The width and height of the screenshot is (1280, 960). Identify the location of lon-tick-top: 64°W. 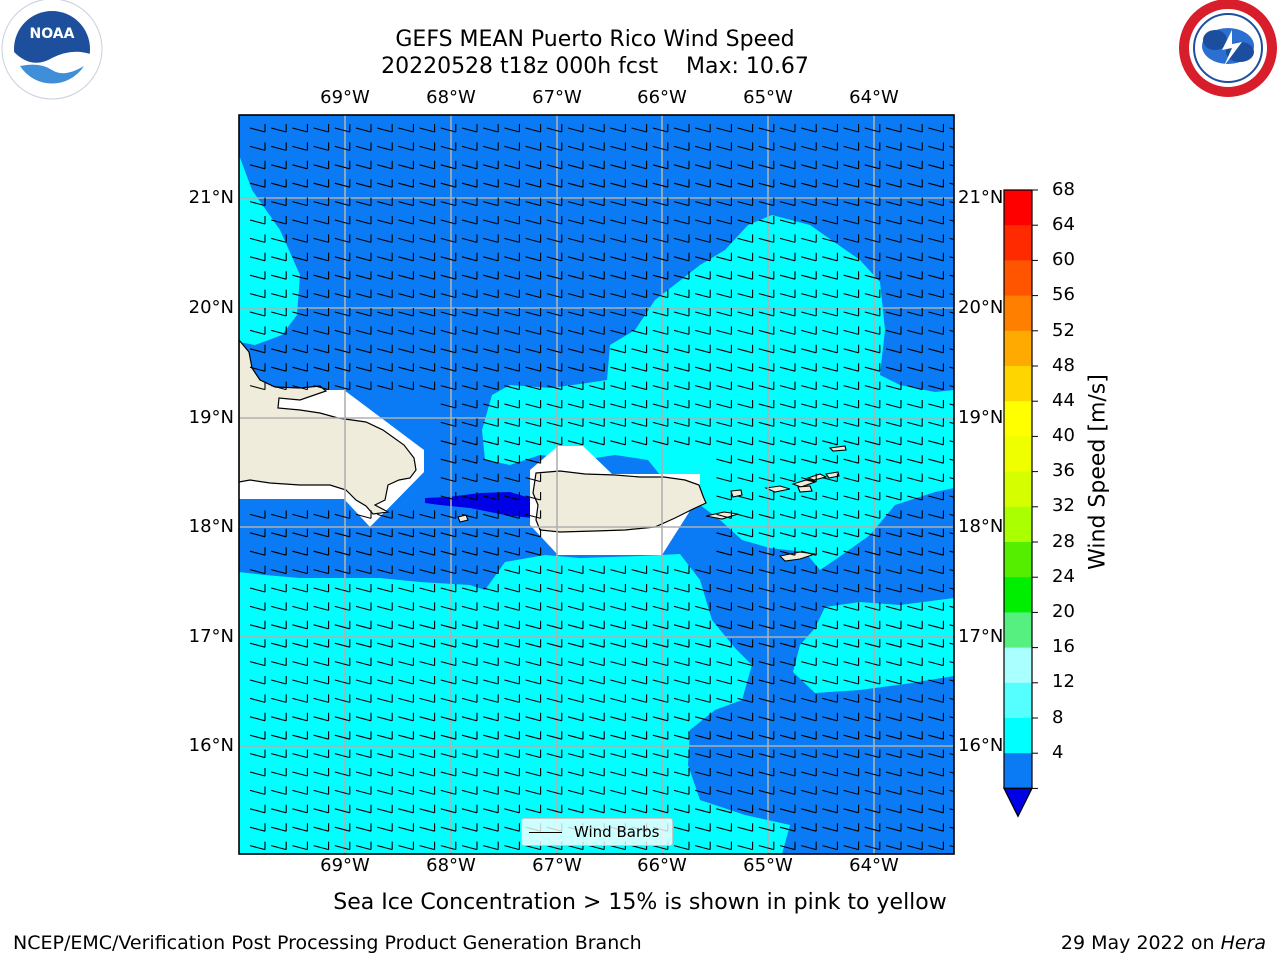
(874, 97).